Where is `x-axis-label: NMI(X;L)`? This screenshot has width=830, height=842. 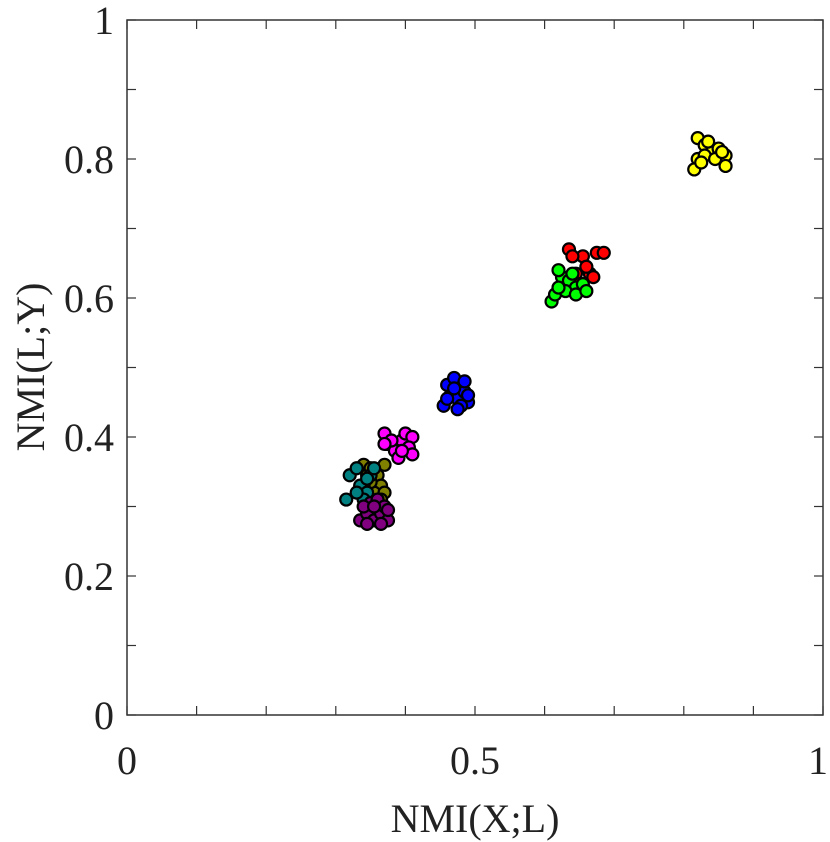
x-axis-label: NMI(X;L) is located at coordinates (475, 818).